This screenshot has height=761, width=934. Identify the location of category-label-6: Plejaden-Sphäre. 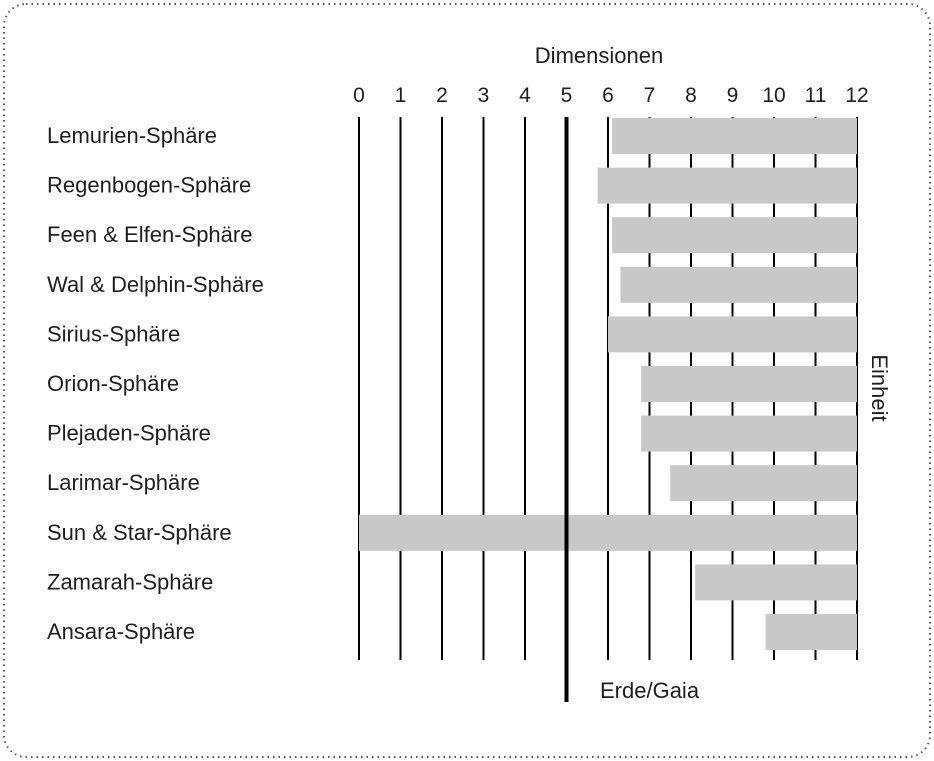
(129, 433).